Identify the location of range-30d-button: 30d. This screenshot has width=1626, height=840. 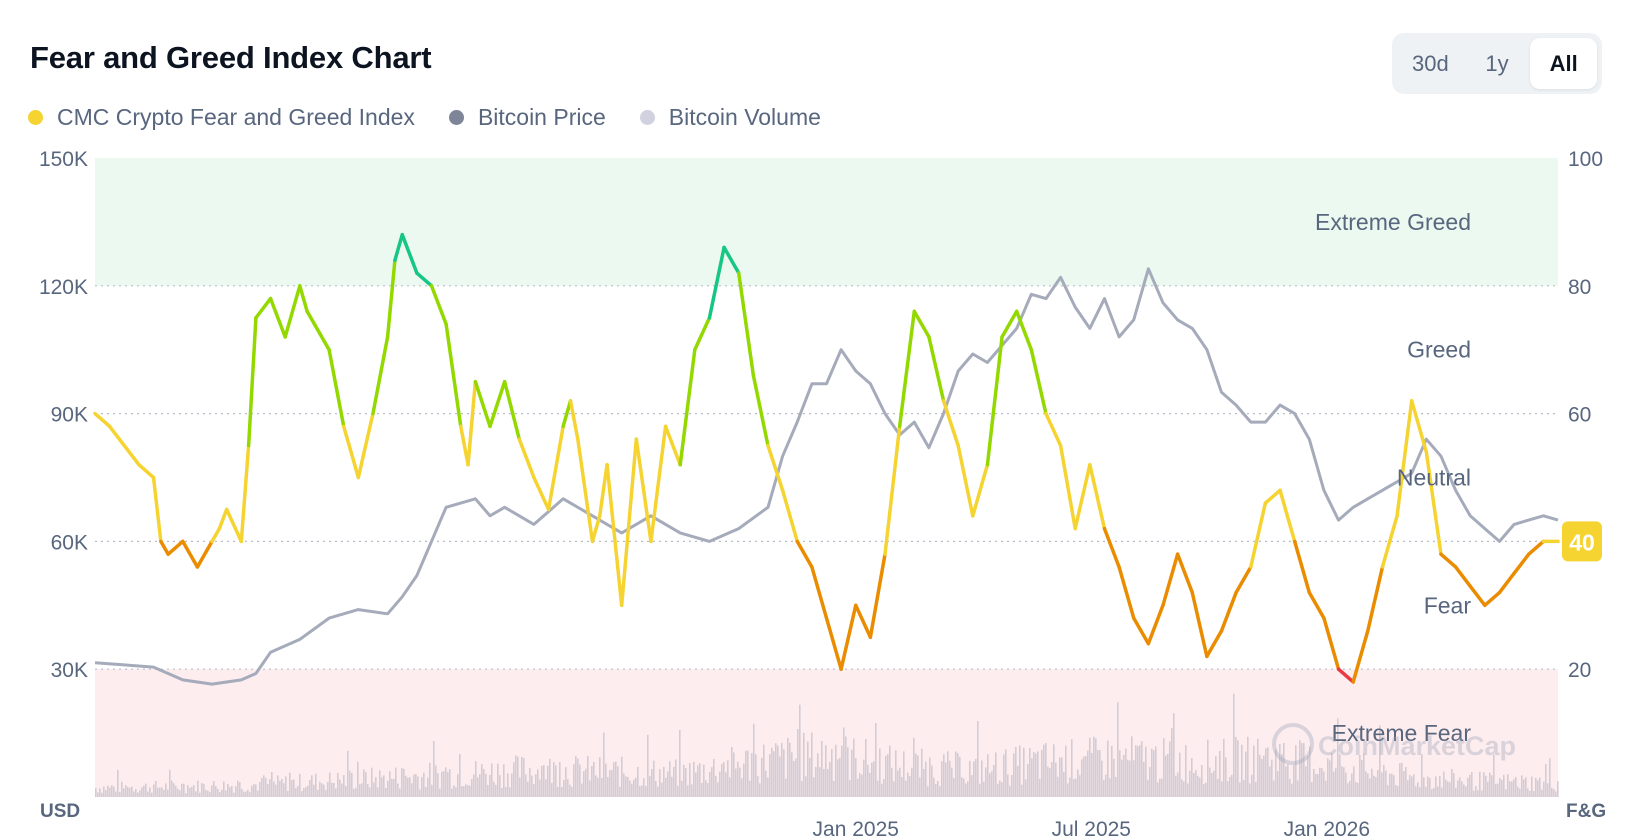
(1430, 63).